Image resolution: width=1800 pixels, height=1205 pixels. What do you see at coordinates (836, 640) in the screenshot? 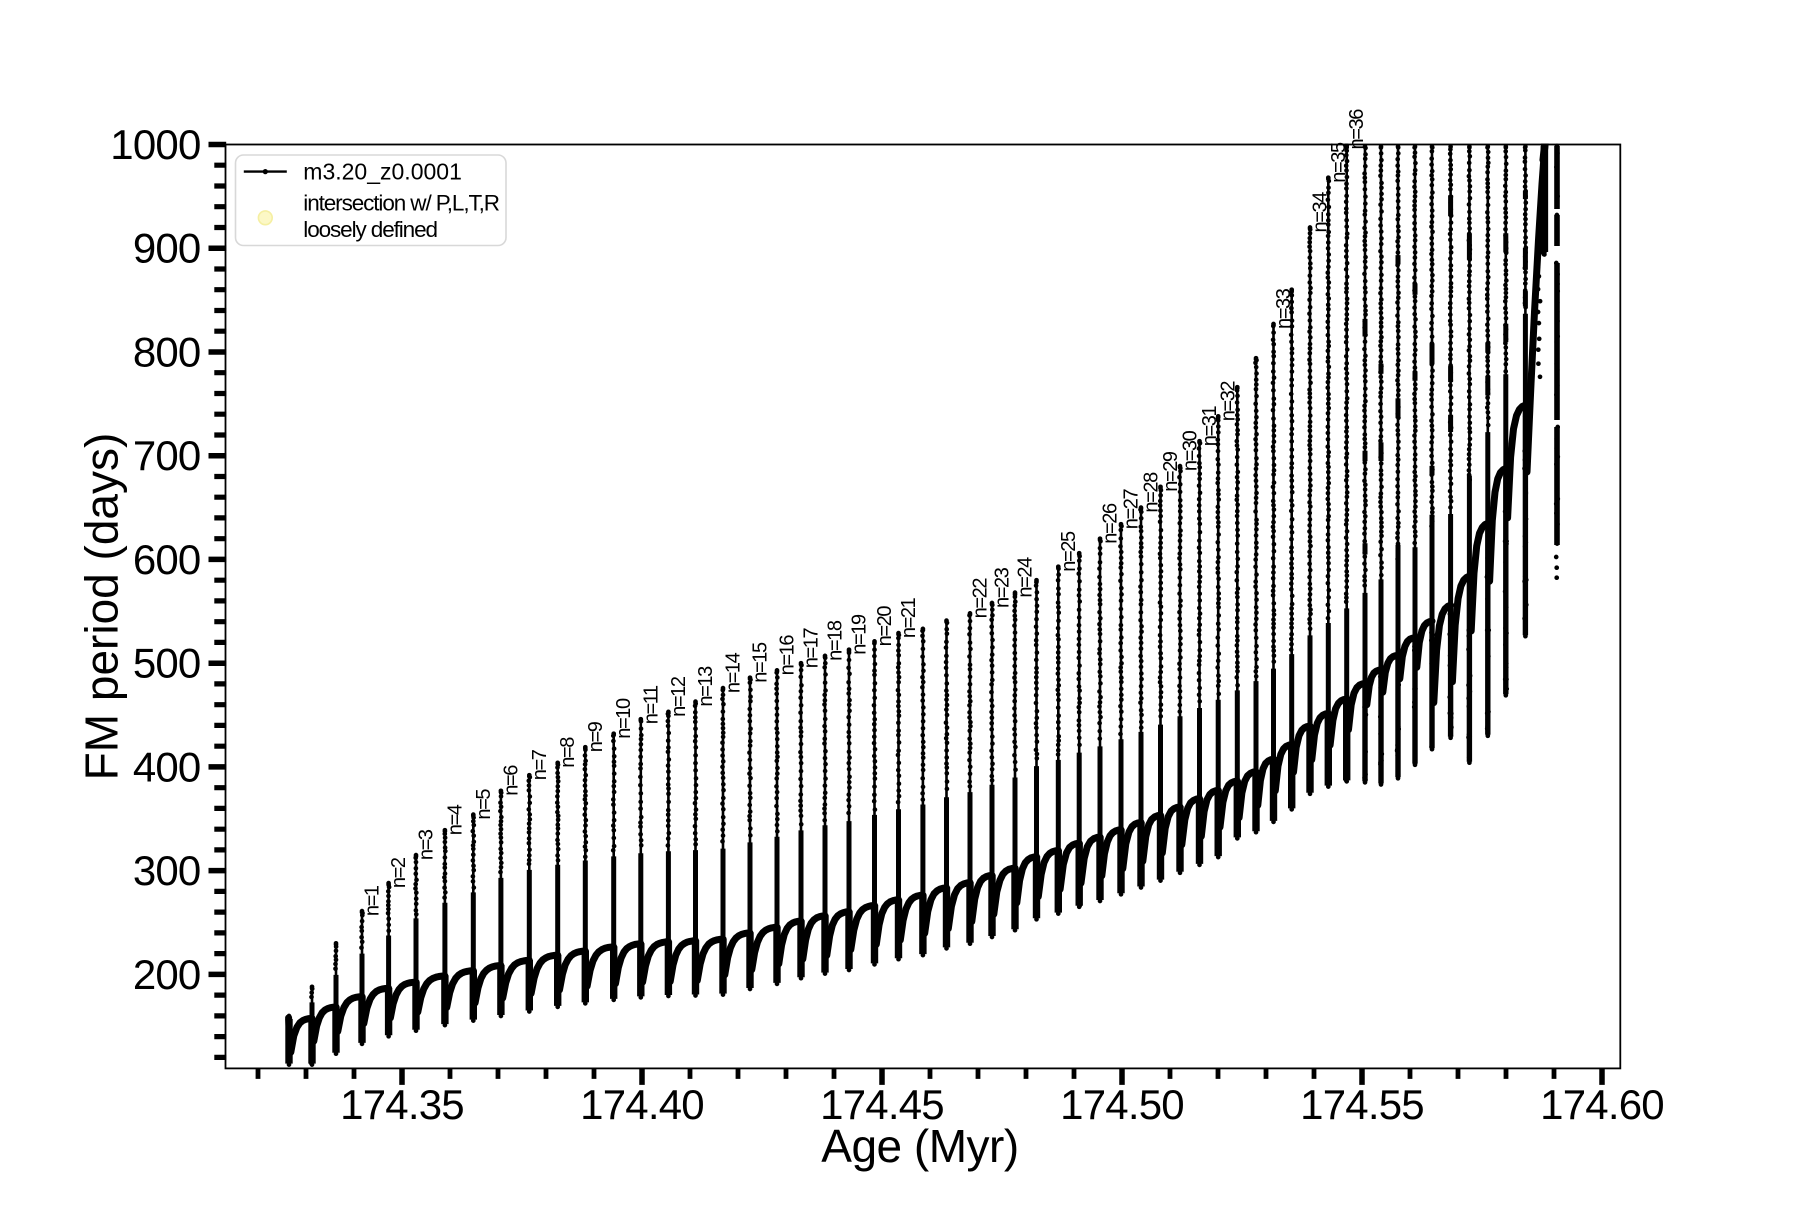
I see `svg-text: n=18` at bounding box center [836, 640].